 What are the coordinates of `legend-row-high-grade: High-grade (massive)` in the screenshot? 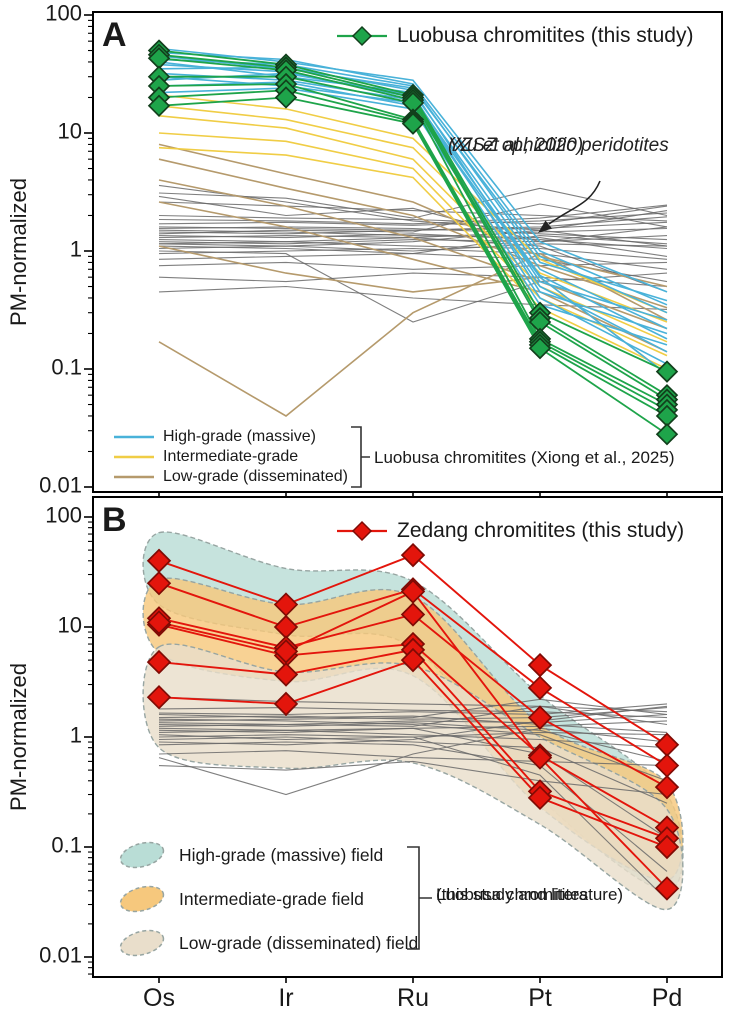 It's located at (214, 437).